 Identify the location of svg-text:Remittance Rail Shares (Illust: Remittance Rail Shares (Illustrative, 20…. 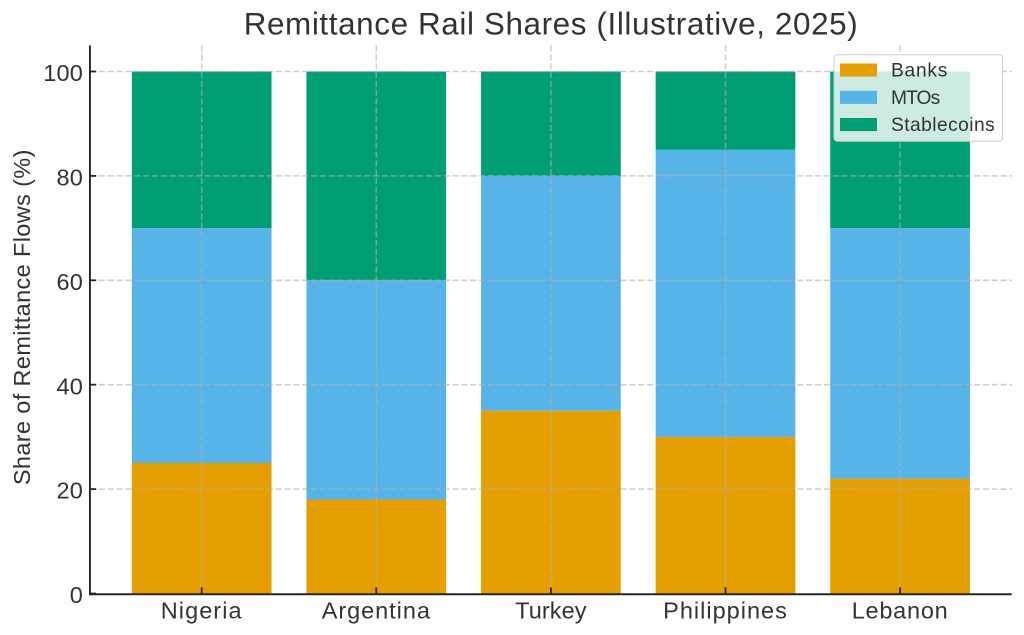
(551, 24).